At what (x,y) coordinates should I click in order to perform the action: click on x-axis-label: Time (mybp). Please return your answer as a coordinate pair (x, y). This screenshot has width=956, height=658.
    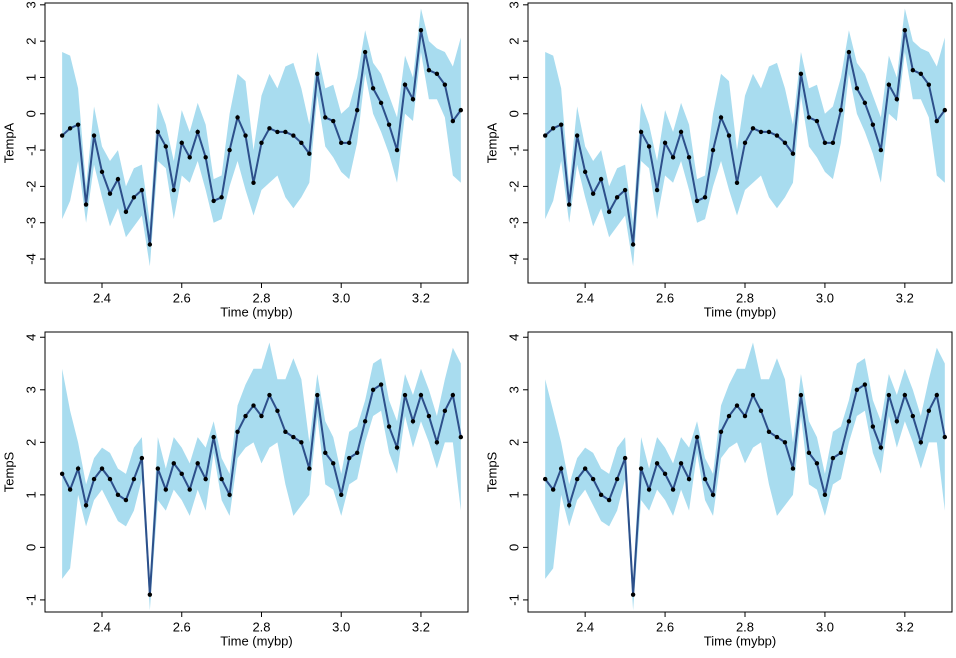
    Looking at the image, I should click on (740, 640).